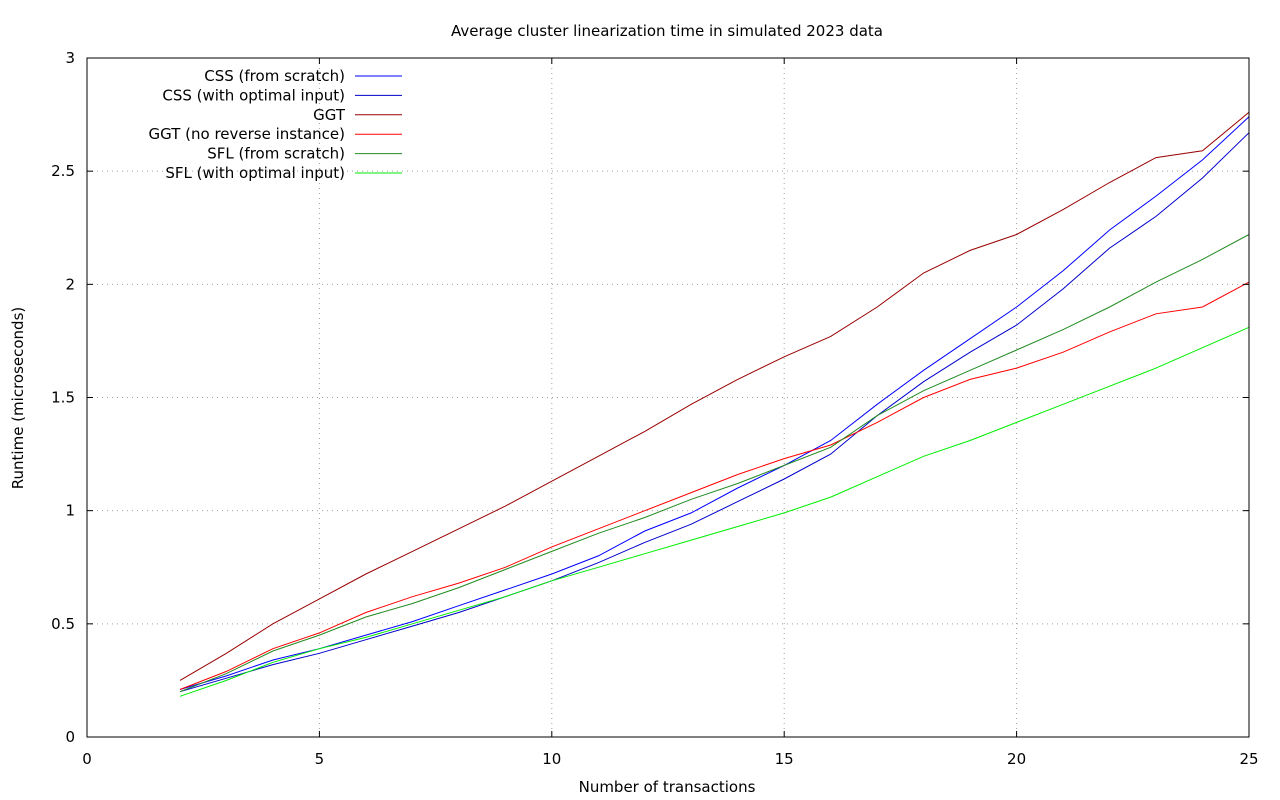 The image size is (1280, 800). I want to click on legend-label: SFL (with optimal input), so click(255, 173).